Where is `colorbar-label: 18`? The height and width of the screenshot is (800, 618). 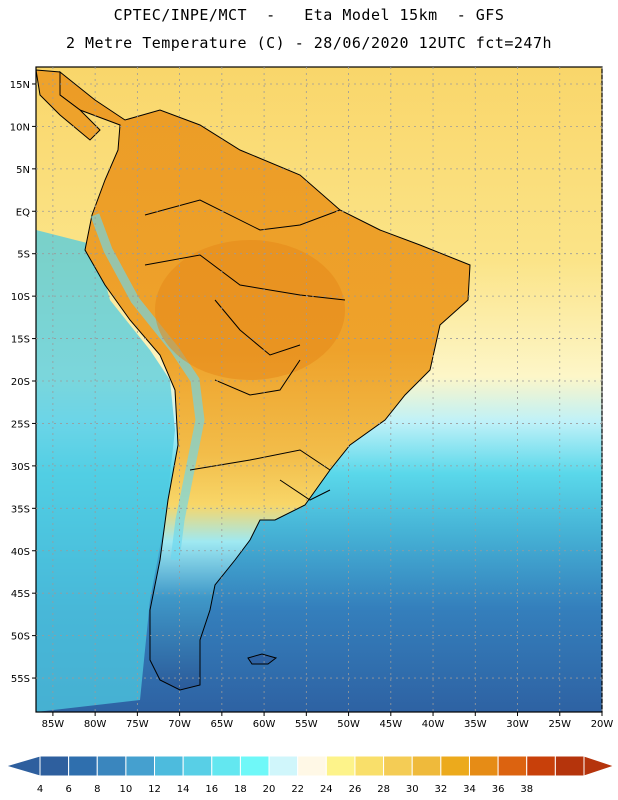 colorbar-label: 18 is located at coordinates (240, 789).